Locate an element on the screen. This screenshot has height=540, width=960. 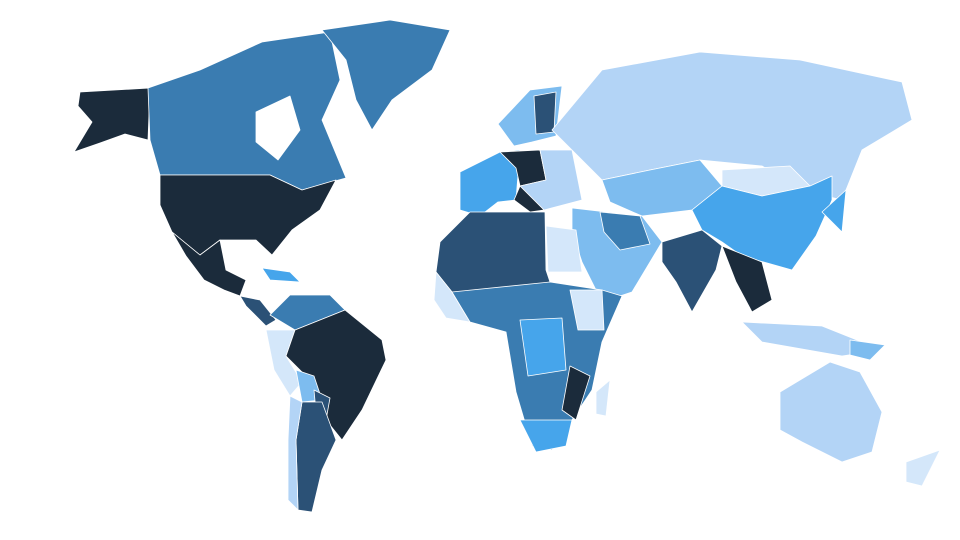
papua is located at coordinates (867, 350).